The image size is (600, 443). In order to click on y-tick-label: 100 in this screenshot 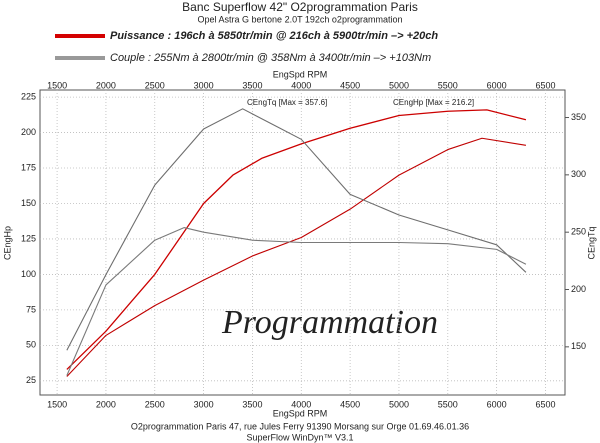, I will do `click(28, 274)`.